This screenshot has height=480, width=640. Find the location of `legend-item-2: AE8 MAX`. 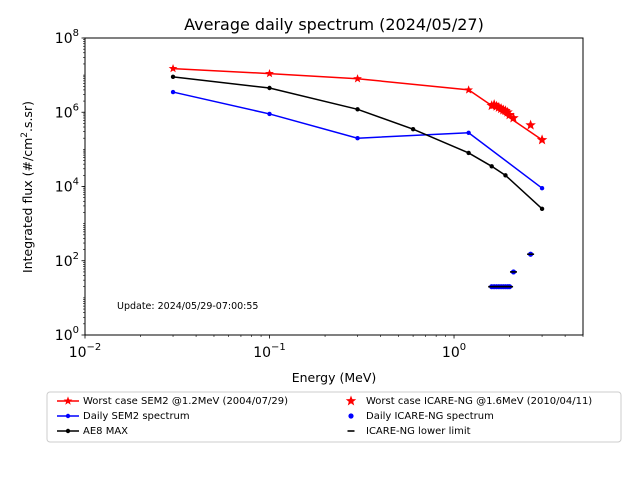

legend-item-2: AE8 MAX is located at coordinates (92, 431).